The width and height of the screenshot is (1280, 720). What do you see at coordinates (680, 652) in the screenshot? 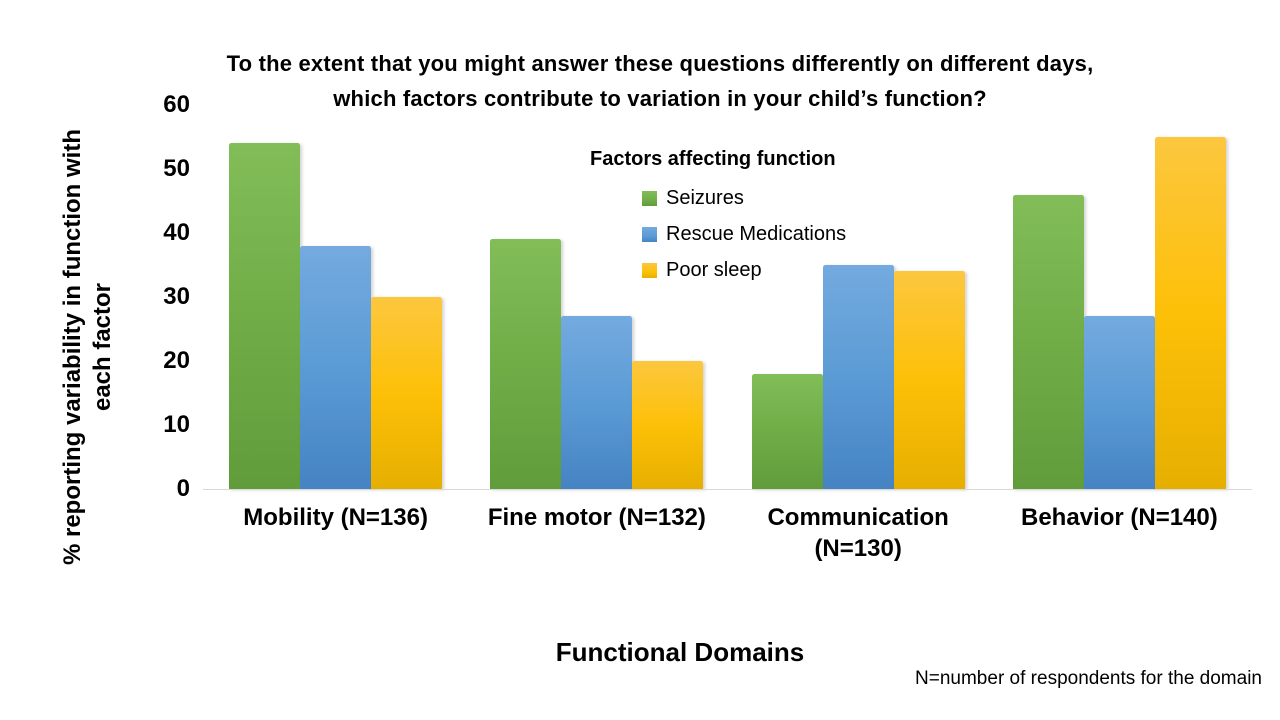
I see `x-axis-title: Functional Domains` at bounding box center [680, 652].